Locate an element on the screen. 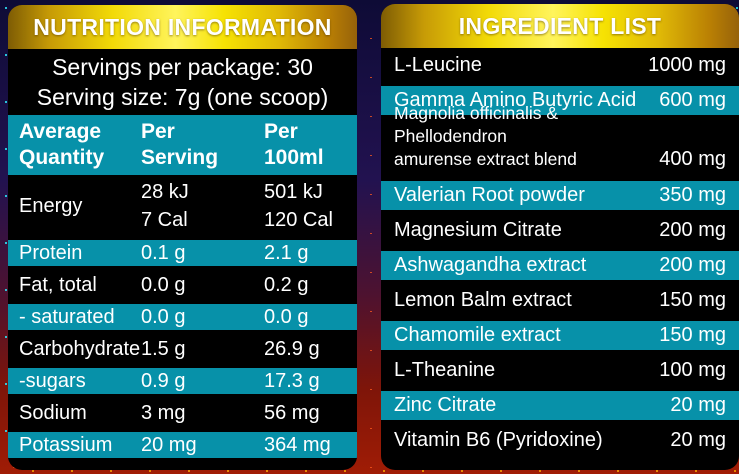 The height and width of the screenshot is (474, 739). value-per-100ml: 364 mg is located at coordinates (297, 444).